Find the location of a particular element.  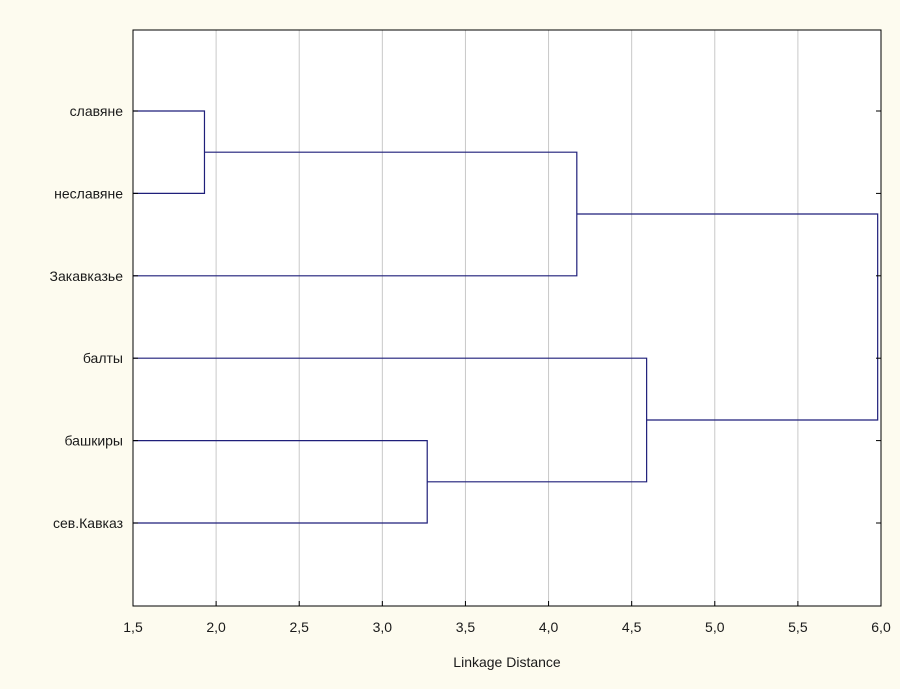

x-tick-label: 3,0 is located at coordinates (383, 627).